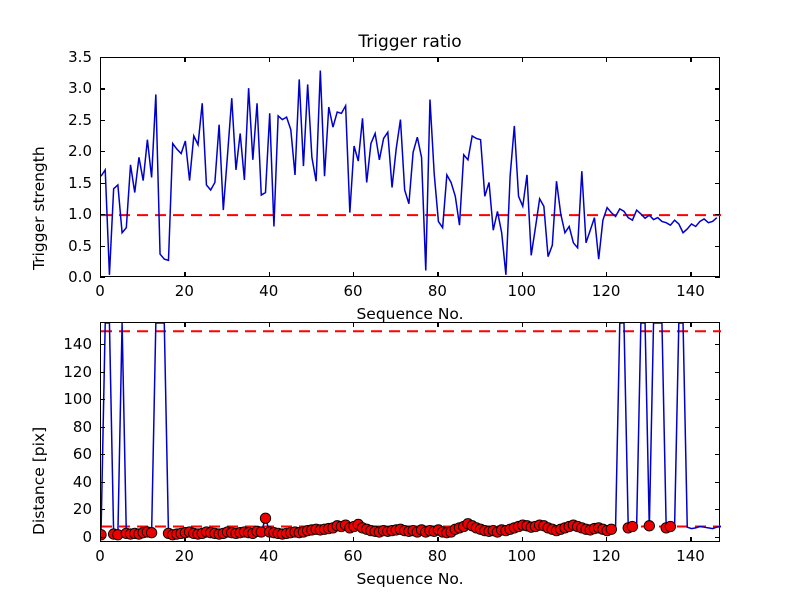 This screenshot has height=600, width=800. I want to click on y-tick-label: 0, so click(87, 536).